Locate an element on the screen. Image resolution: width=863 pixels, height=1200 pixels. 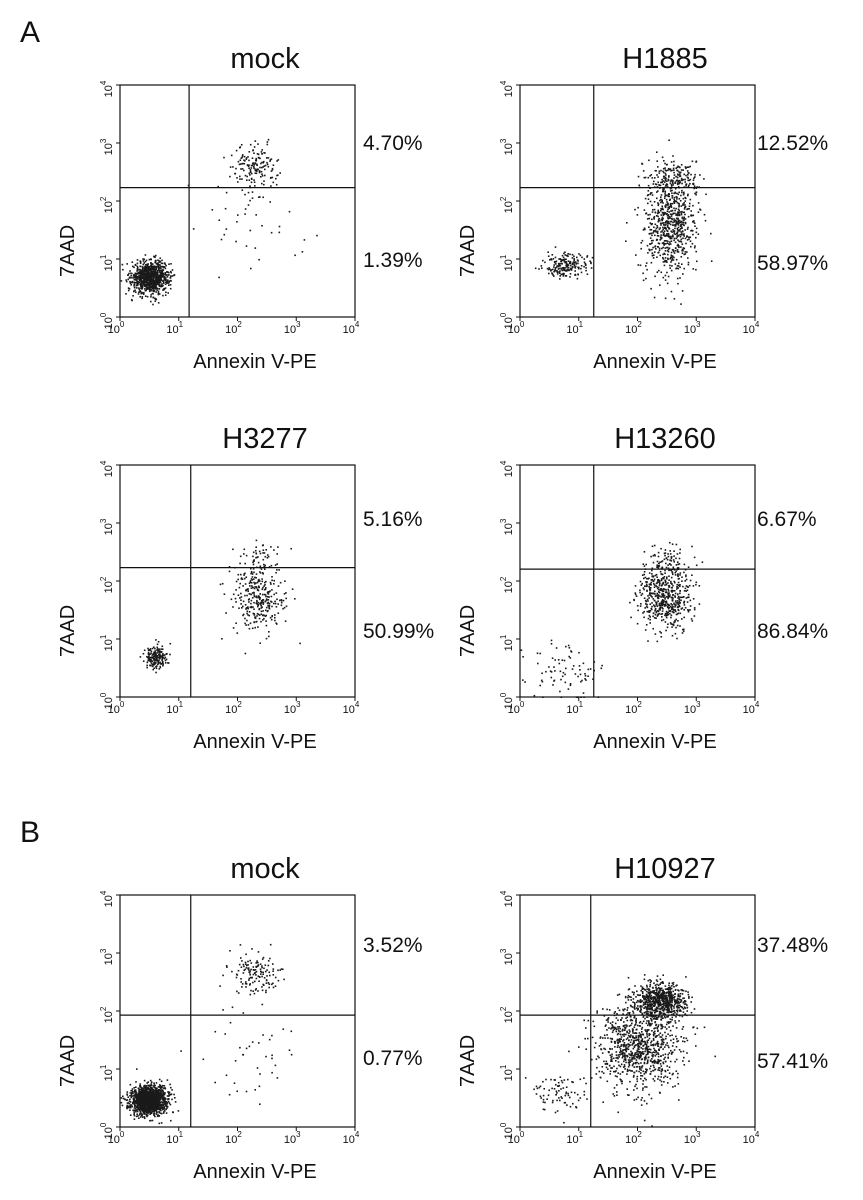
y-tick-label: 10¹ is located at coordinates (507, 642).